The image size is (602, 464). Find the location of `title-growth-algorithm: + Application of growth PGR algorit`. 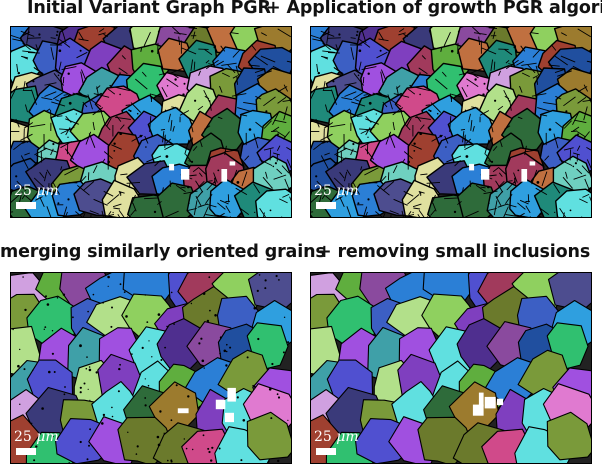

title-growth-algorithm: + Application of growth PGR algorit is located at coordinates (434, 9).